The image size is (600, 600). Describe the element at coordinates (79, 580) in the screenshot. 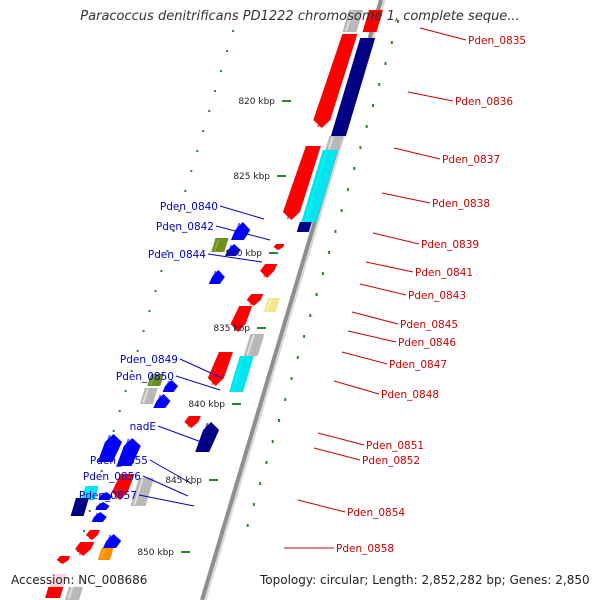

I see `accession-text: Accession: NC_008686` at that location.